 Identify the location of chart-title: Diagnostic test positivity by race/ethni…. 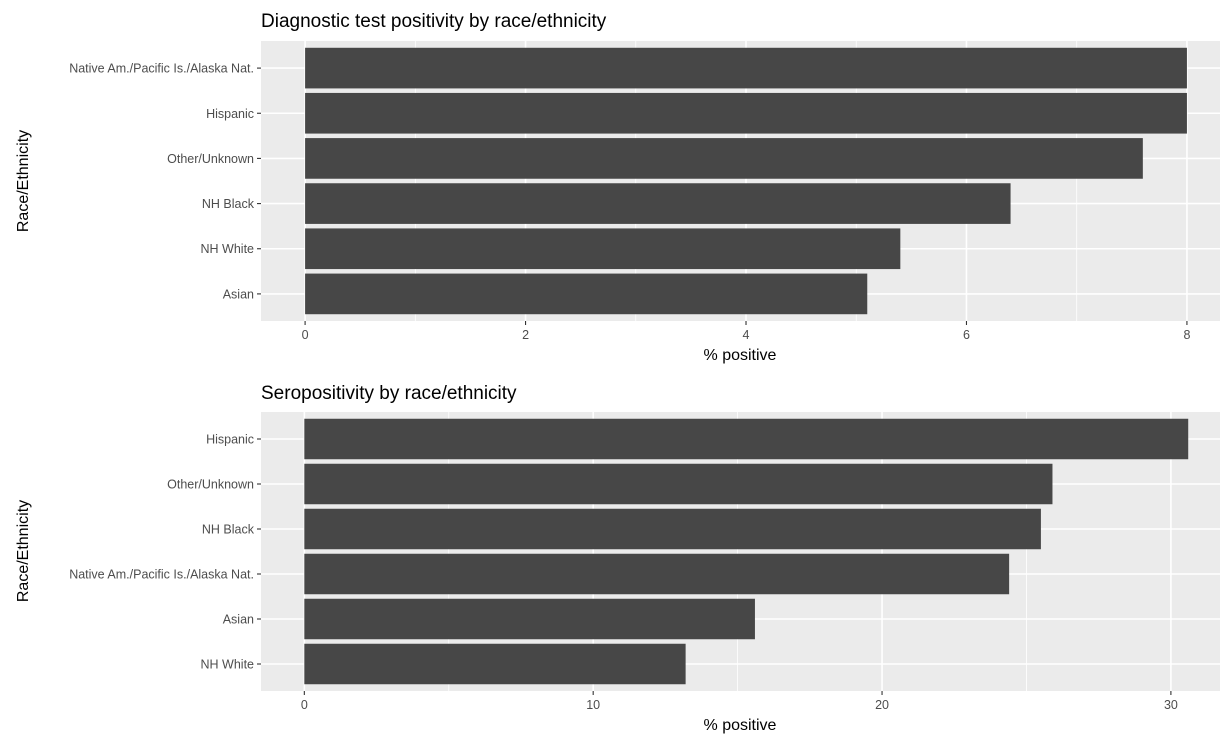
(434, 21).